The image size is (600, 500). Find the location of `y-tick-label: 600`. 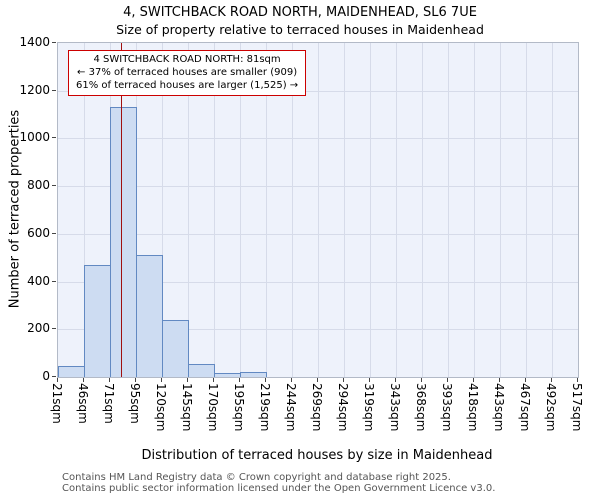

y-tick-label: 600 is located at coordinates (38, 232).